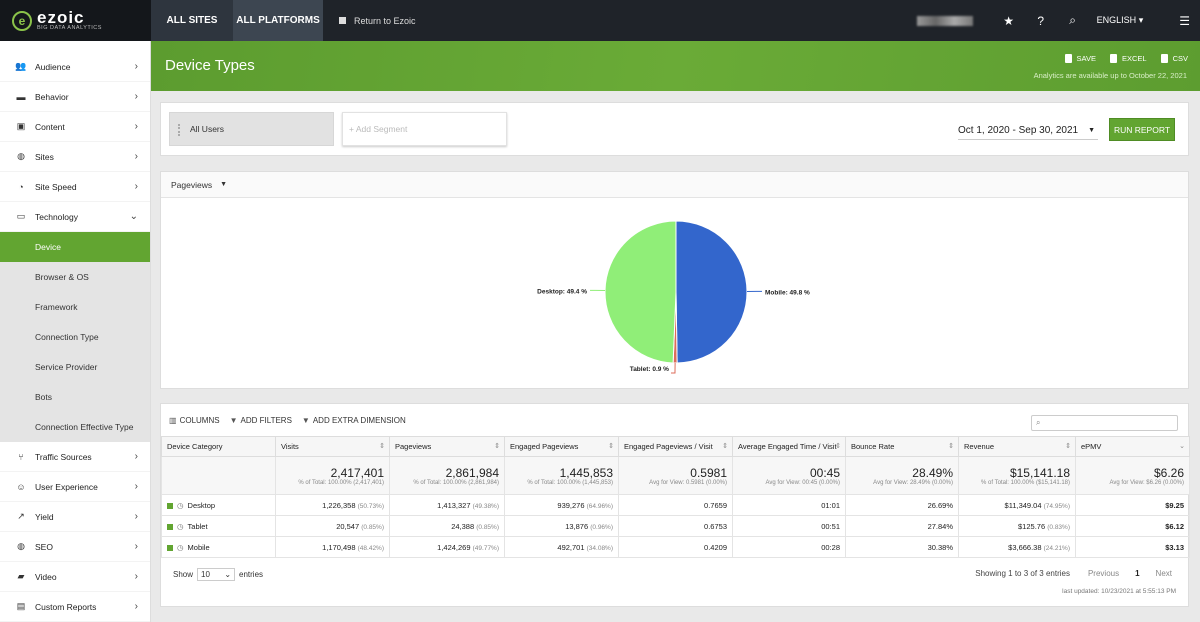 This screenshot has width=1200, height=622. I want to click on engaged-cell: 492,701 (34.08%), so click(561, 547).